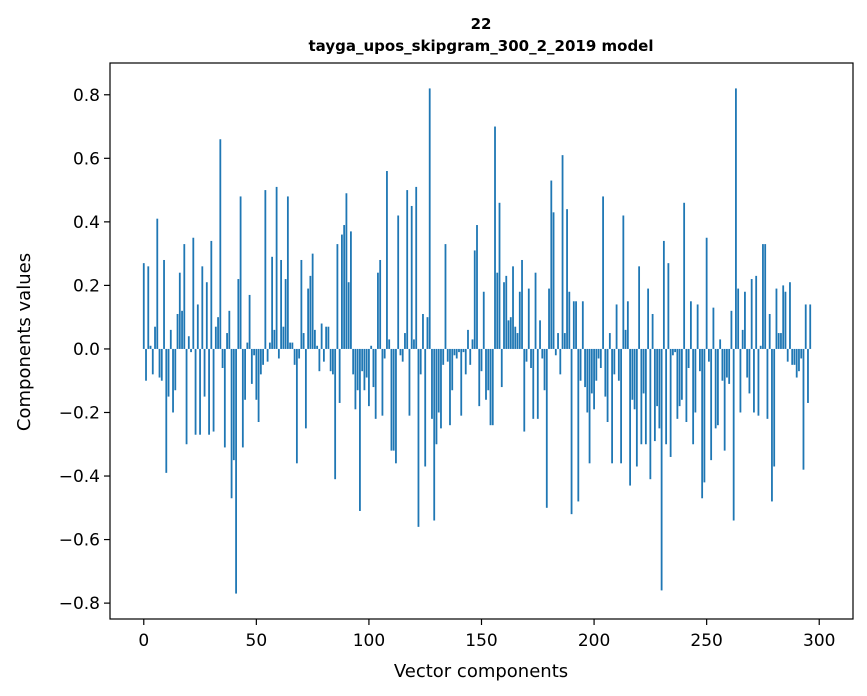 Image resolution: width=867 pixels, height=696 pixels. What do you see at coordinates (86, 286) in the screenshot?
I see `y-tick-label: 0.2` at bounding box center [86, 286].